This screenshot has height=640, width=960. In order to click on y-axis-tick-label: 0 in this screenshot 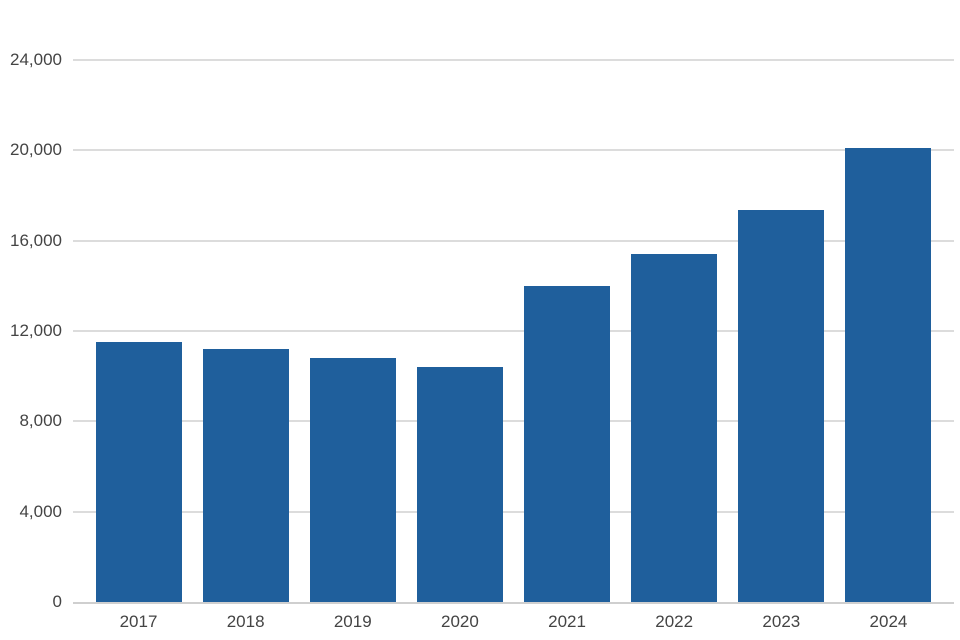, I will do `click(57, 601)`.